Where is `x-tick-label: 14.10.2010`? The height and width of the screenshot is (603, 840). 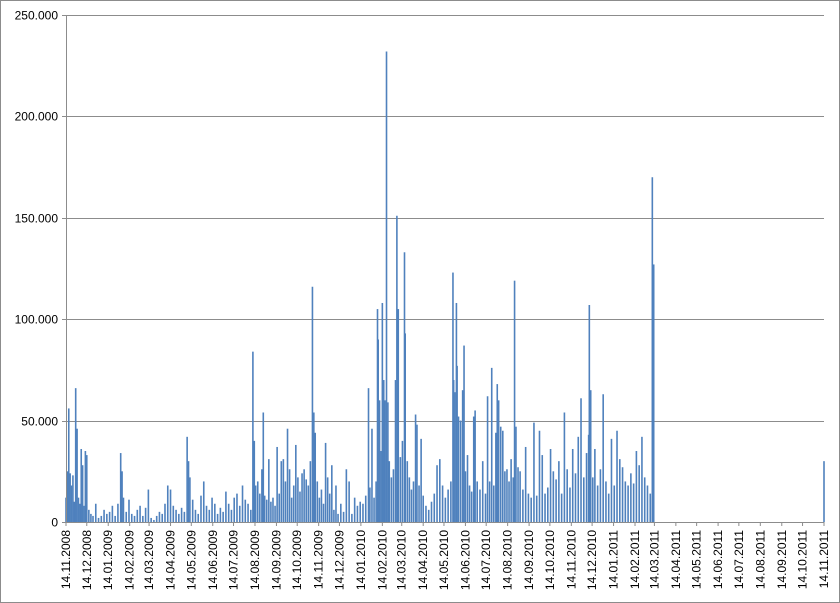 x-tick-label: 14.10.2010 is located at coordinates (550, 560).